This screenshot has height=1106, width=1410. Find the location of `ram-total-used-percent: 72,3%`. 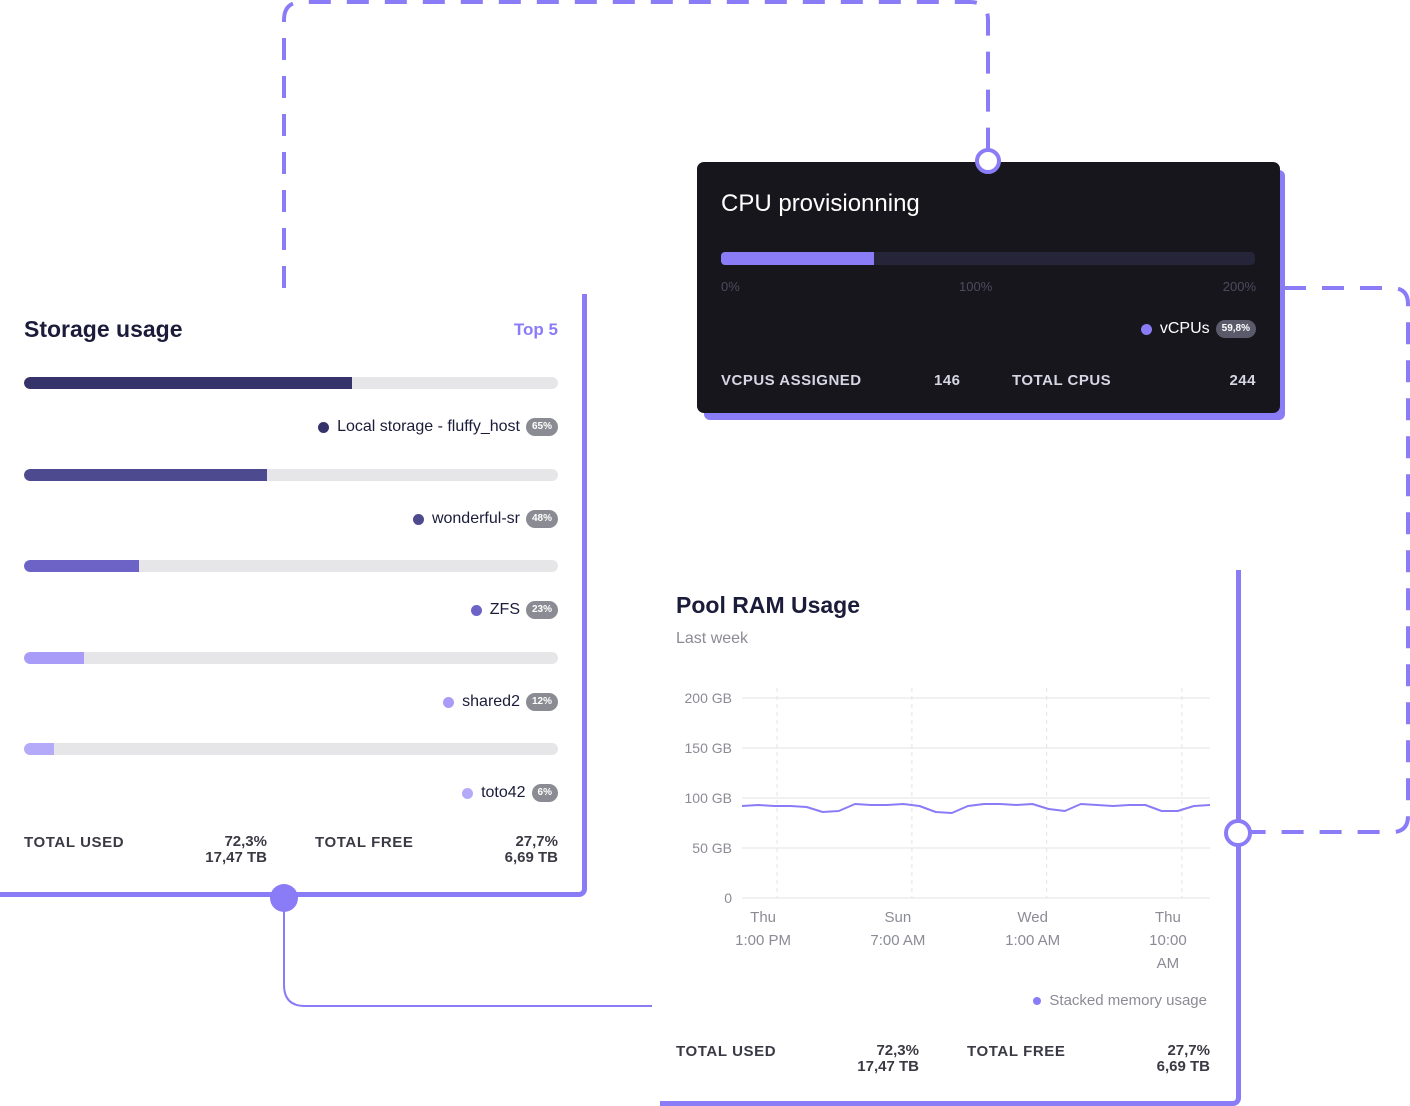

ram-total-used-percent: 72,3% is located at coordinates (897, 1050).